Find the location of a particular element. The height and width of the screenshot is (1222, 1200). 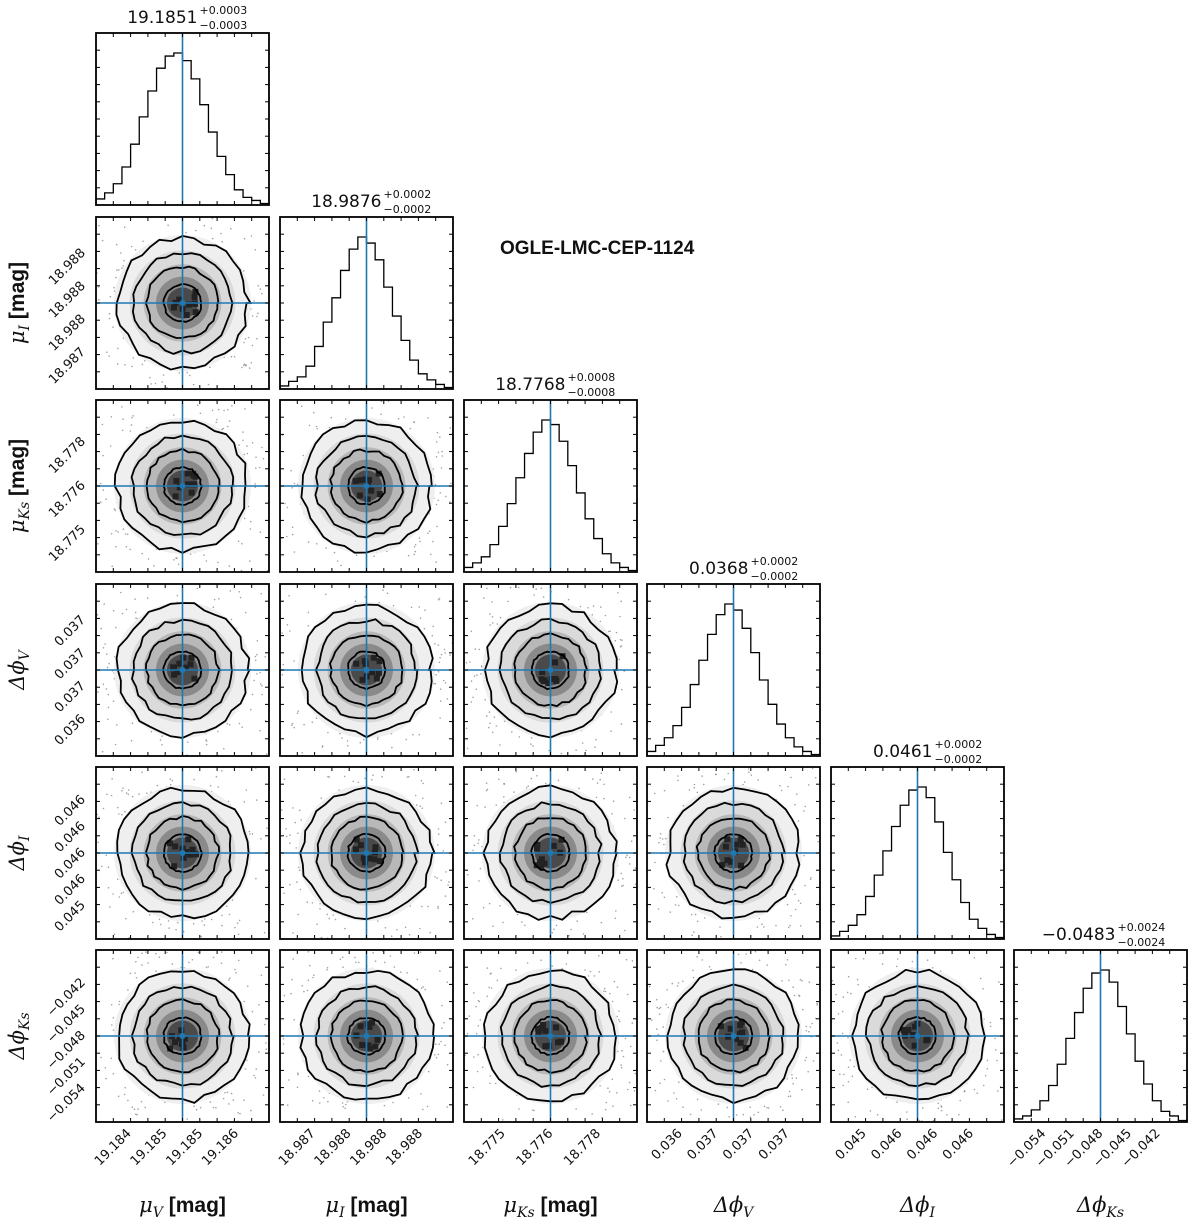

scatter-mu_V-dphi_I is located at coordinates (182, 853).